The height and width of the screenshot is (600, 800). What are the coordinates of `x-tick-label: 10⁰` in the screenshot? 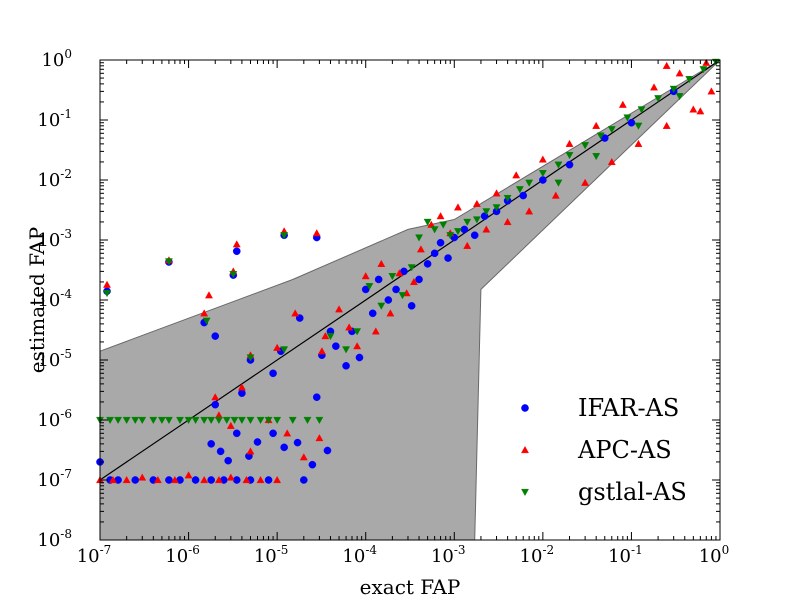 It's located at (714, 555).